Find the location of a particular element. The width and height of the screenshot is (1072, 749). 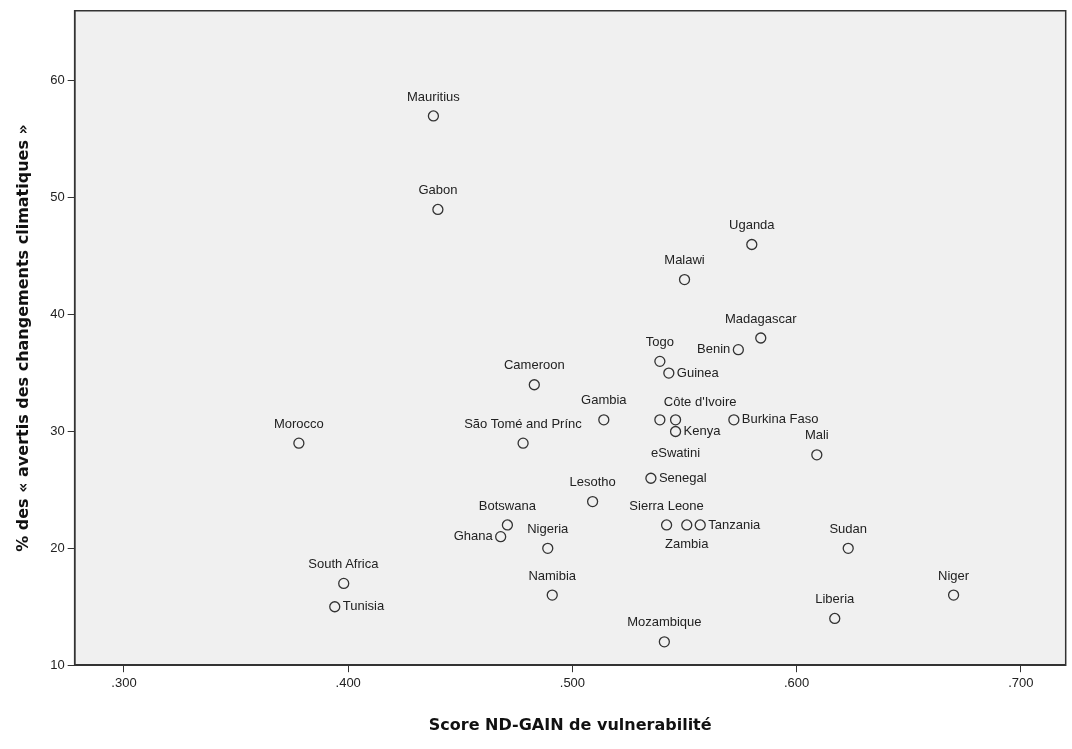

y-tick-label: 10 is located at coordinates (57, 664).